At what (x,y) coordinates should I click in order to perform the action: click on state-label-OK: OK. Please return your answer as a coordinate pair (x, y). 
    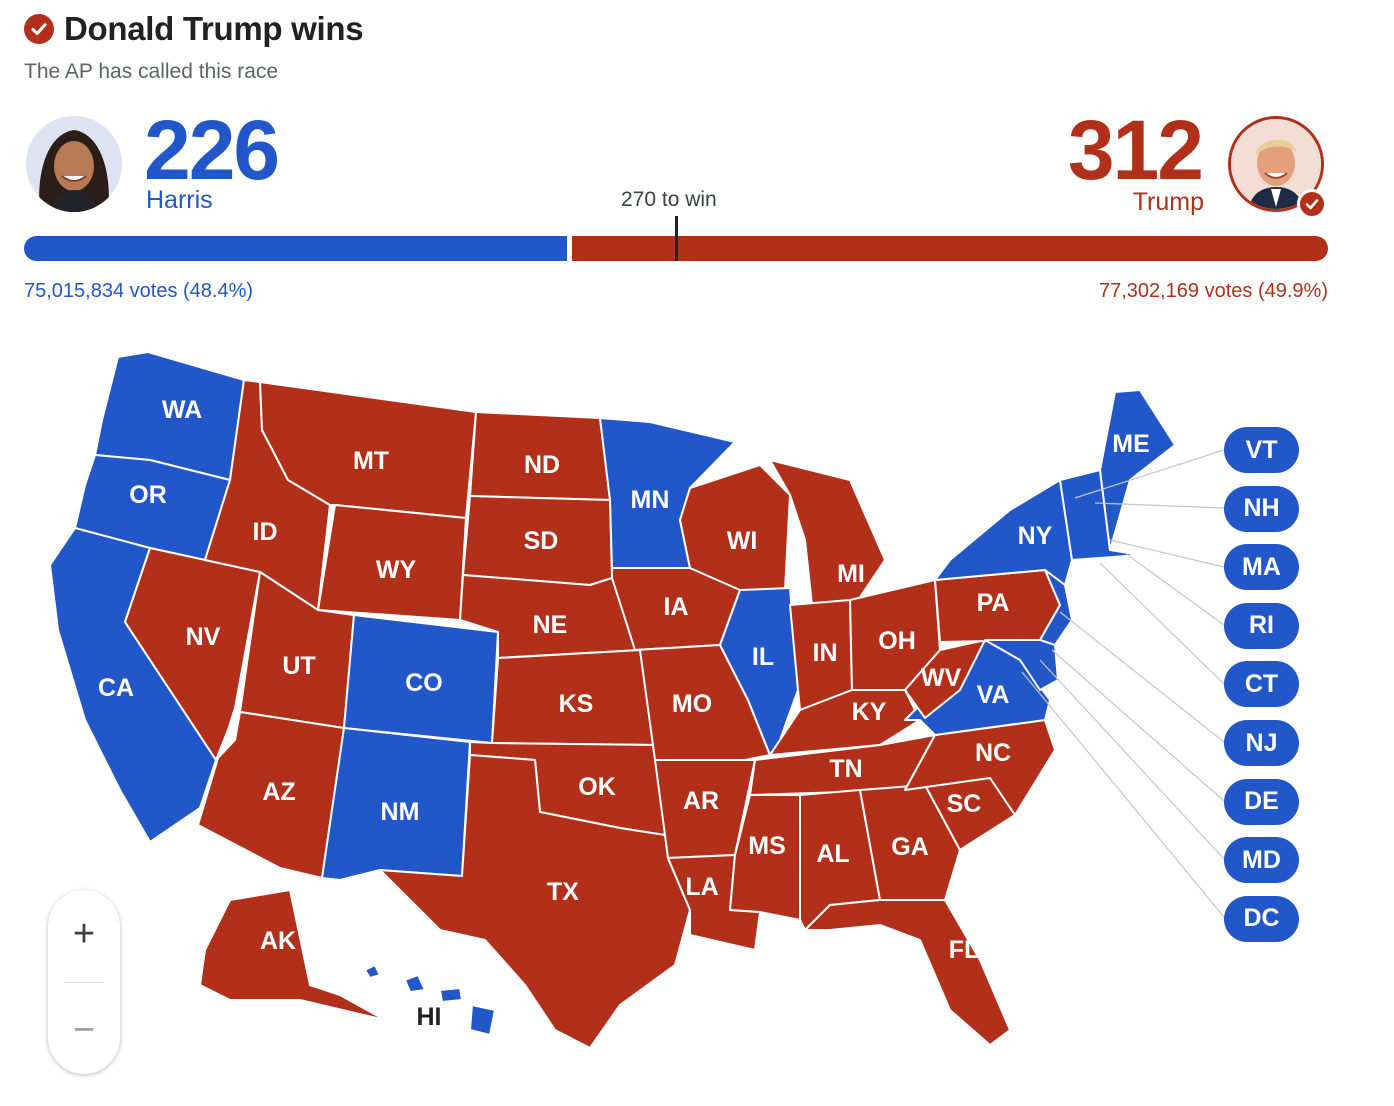
    Looking at the image, I should click on (597, 787).